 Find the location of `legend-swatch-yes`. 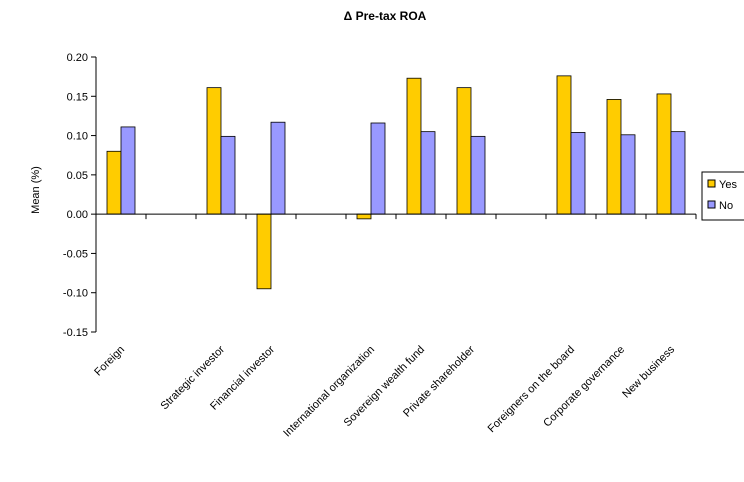

legend-swatch-yes is located at coordinates (711, 183).